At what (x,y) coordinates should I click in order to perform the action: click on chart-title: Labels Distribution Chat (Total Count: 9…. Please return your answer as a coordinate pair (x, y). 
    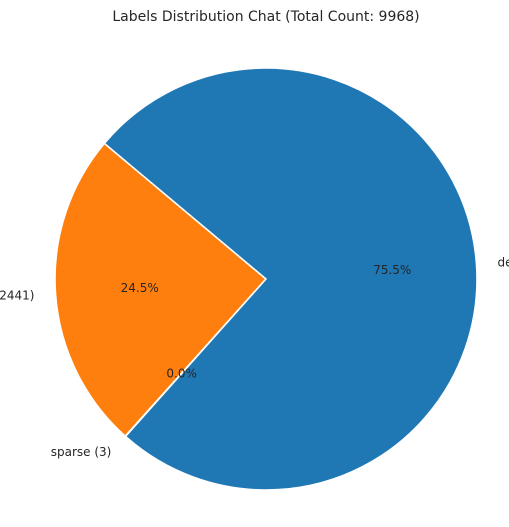
    Looking at the image, I should click on (265, 17).